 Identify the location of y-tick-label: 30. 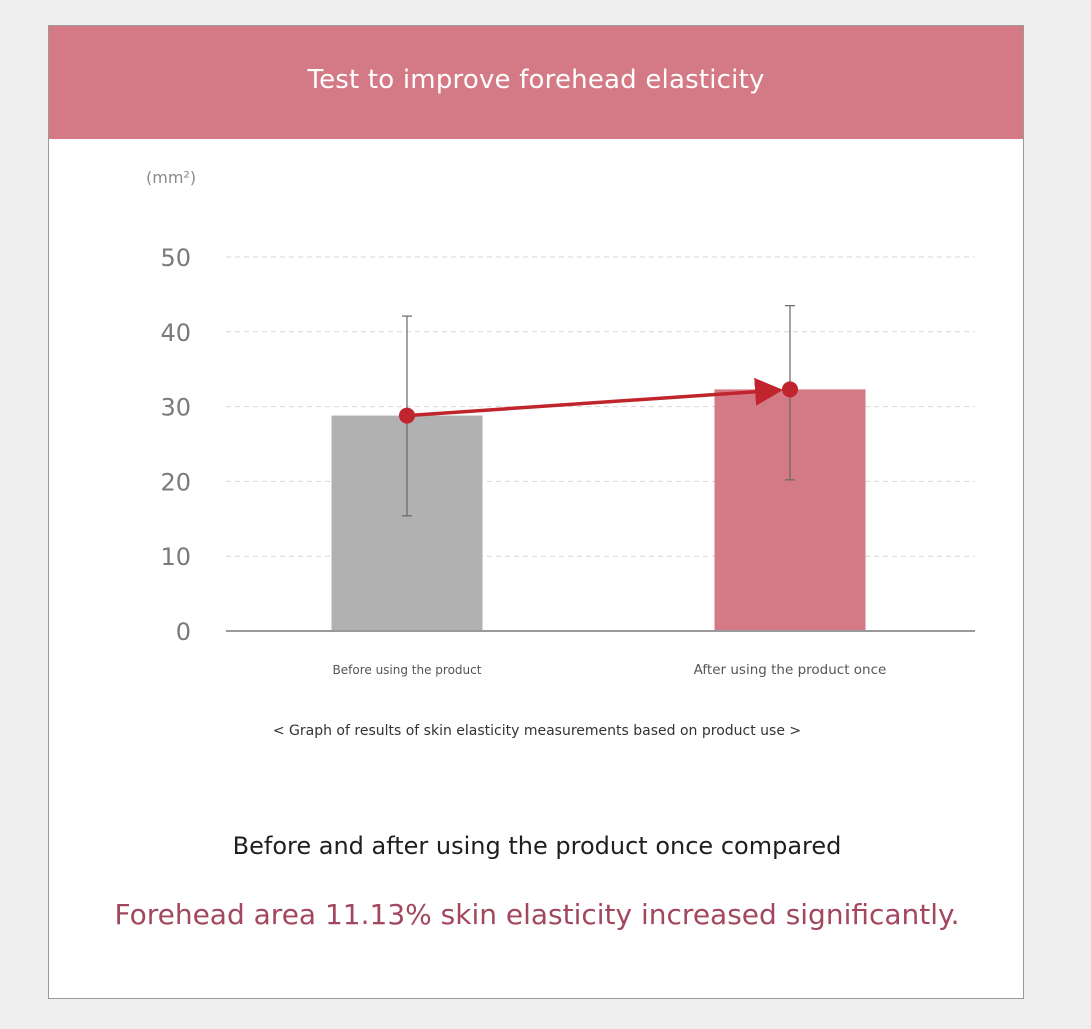
(175, 408).